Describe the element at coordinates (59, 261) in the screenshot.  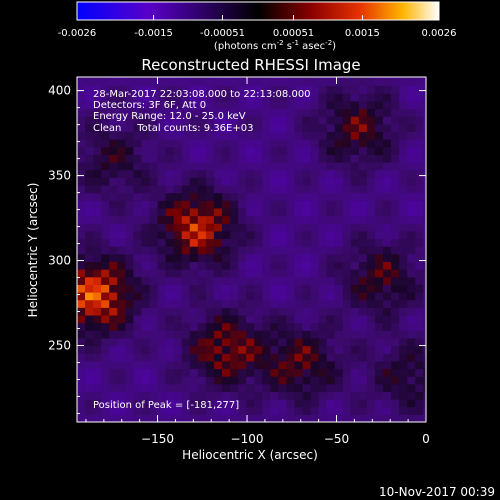
I see `y-tick-label: 300` at that location.